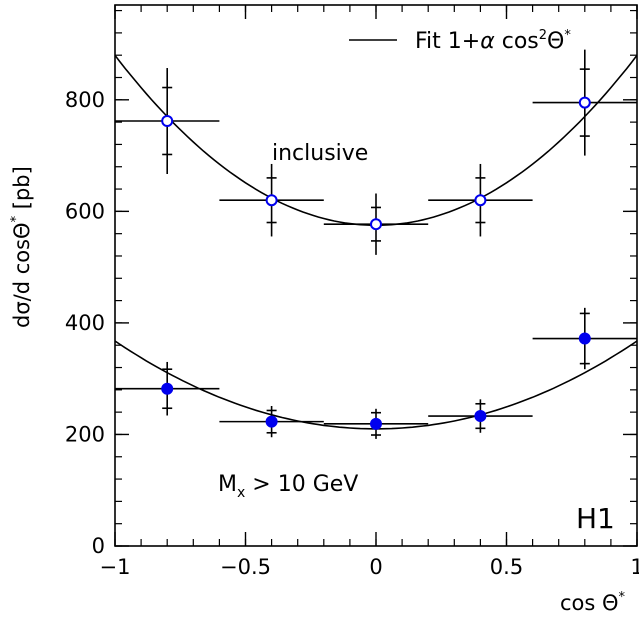 Image resolution: width=639 pixels, height=622 pixels. Describe the element at coordinates (245, 567) in the screenshot. I see `x-tick-label: −0.5` at that location.